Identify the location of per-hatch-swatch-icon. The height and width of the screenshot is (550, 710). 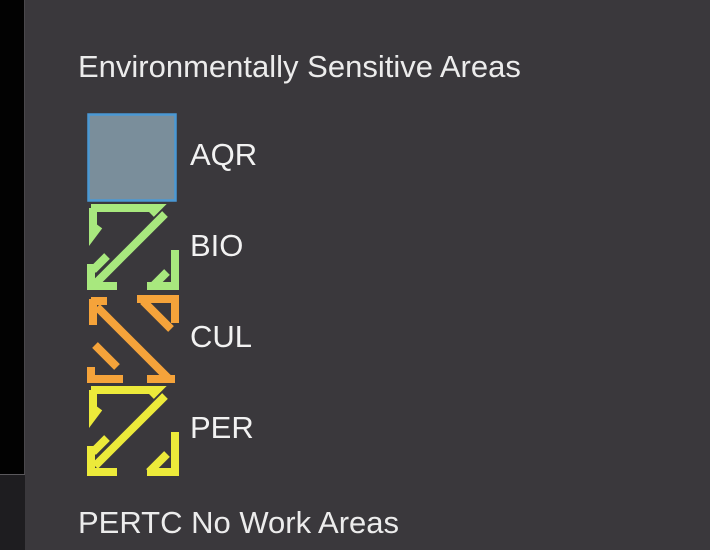
(133, 431).